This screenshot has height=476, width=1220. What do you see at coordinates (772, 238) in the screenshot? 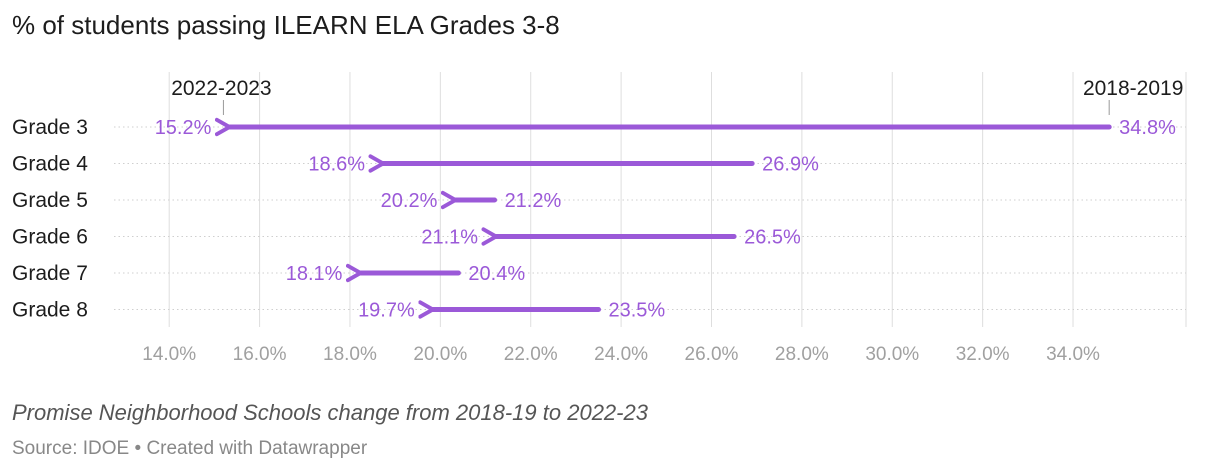
I see `value-label-2018-2019: 26.5%` at bounding box center [772, 238].